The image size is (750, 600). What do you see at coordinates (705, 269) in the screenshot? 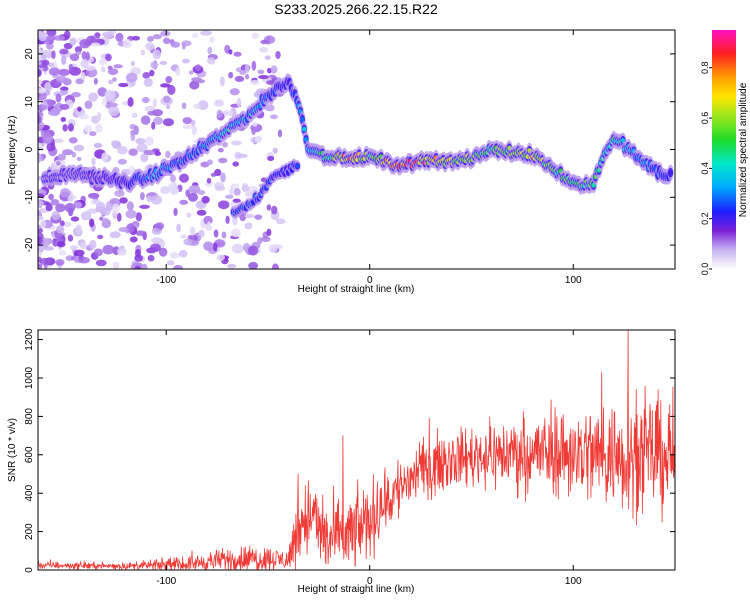
I see `colorbar-tick-label: 0.0` at bounding box center [705, 269].